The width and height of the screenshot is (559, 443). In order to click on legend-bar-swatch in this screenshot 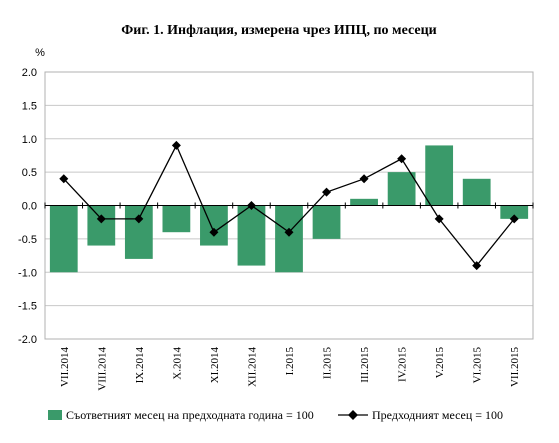, I will do `click(55, 415)`.